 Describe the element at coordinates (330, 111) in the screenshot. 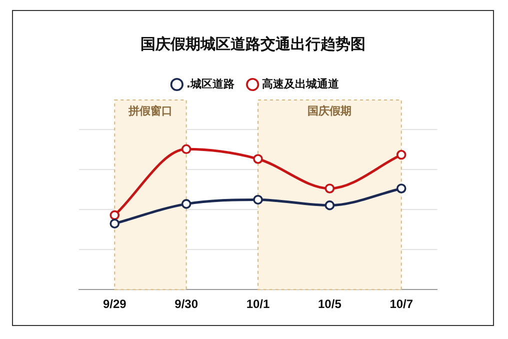

I see `band-label: 国庆假期` at that location.